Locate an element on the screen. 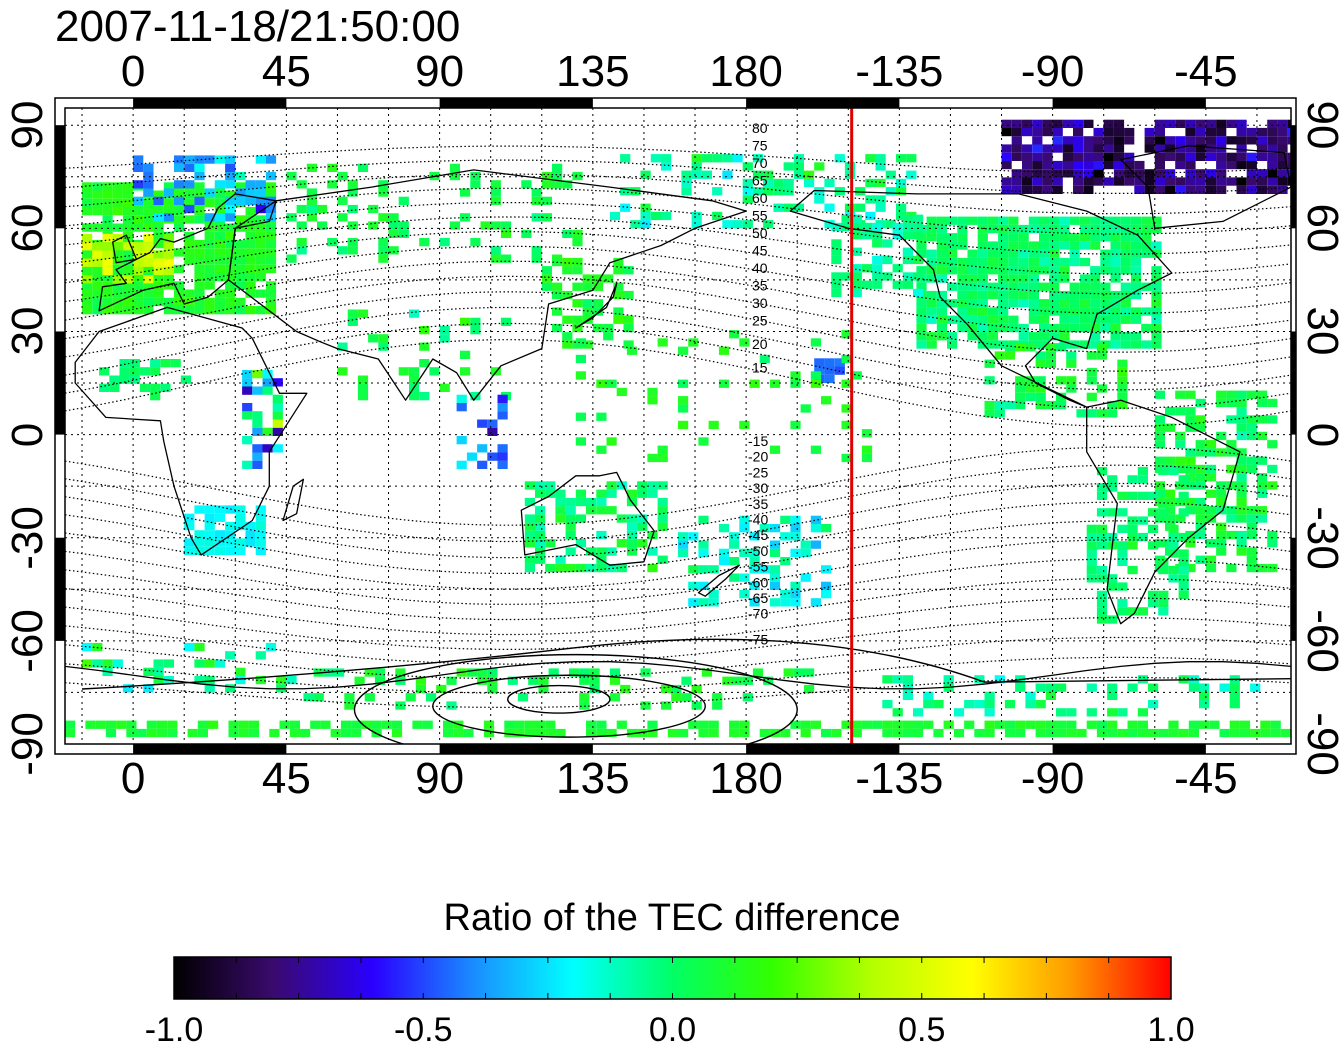 The width and height of the screenshot is (1344, 1049). contour-label: -50 is located at coordinates (758, 551).